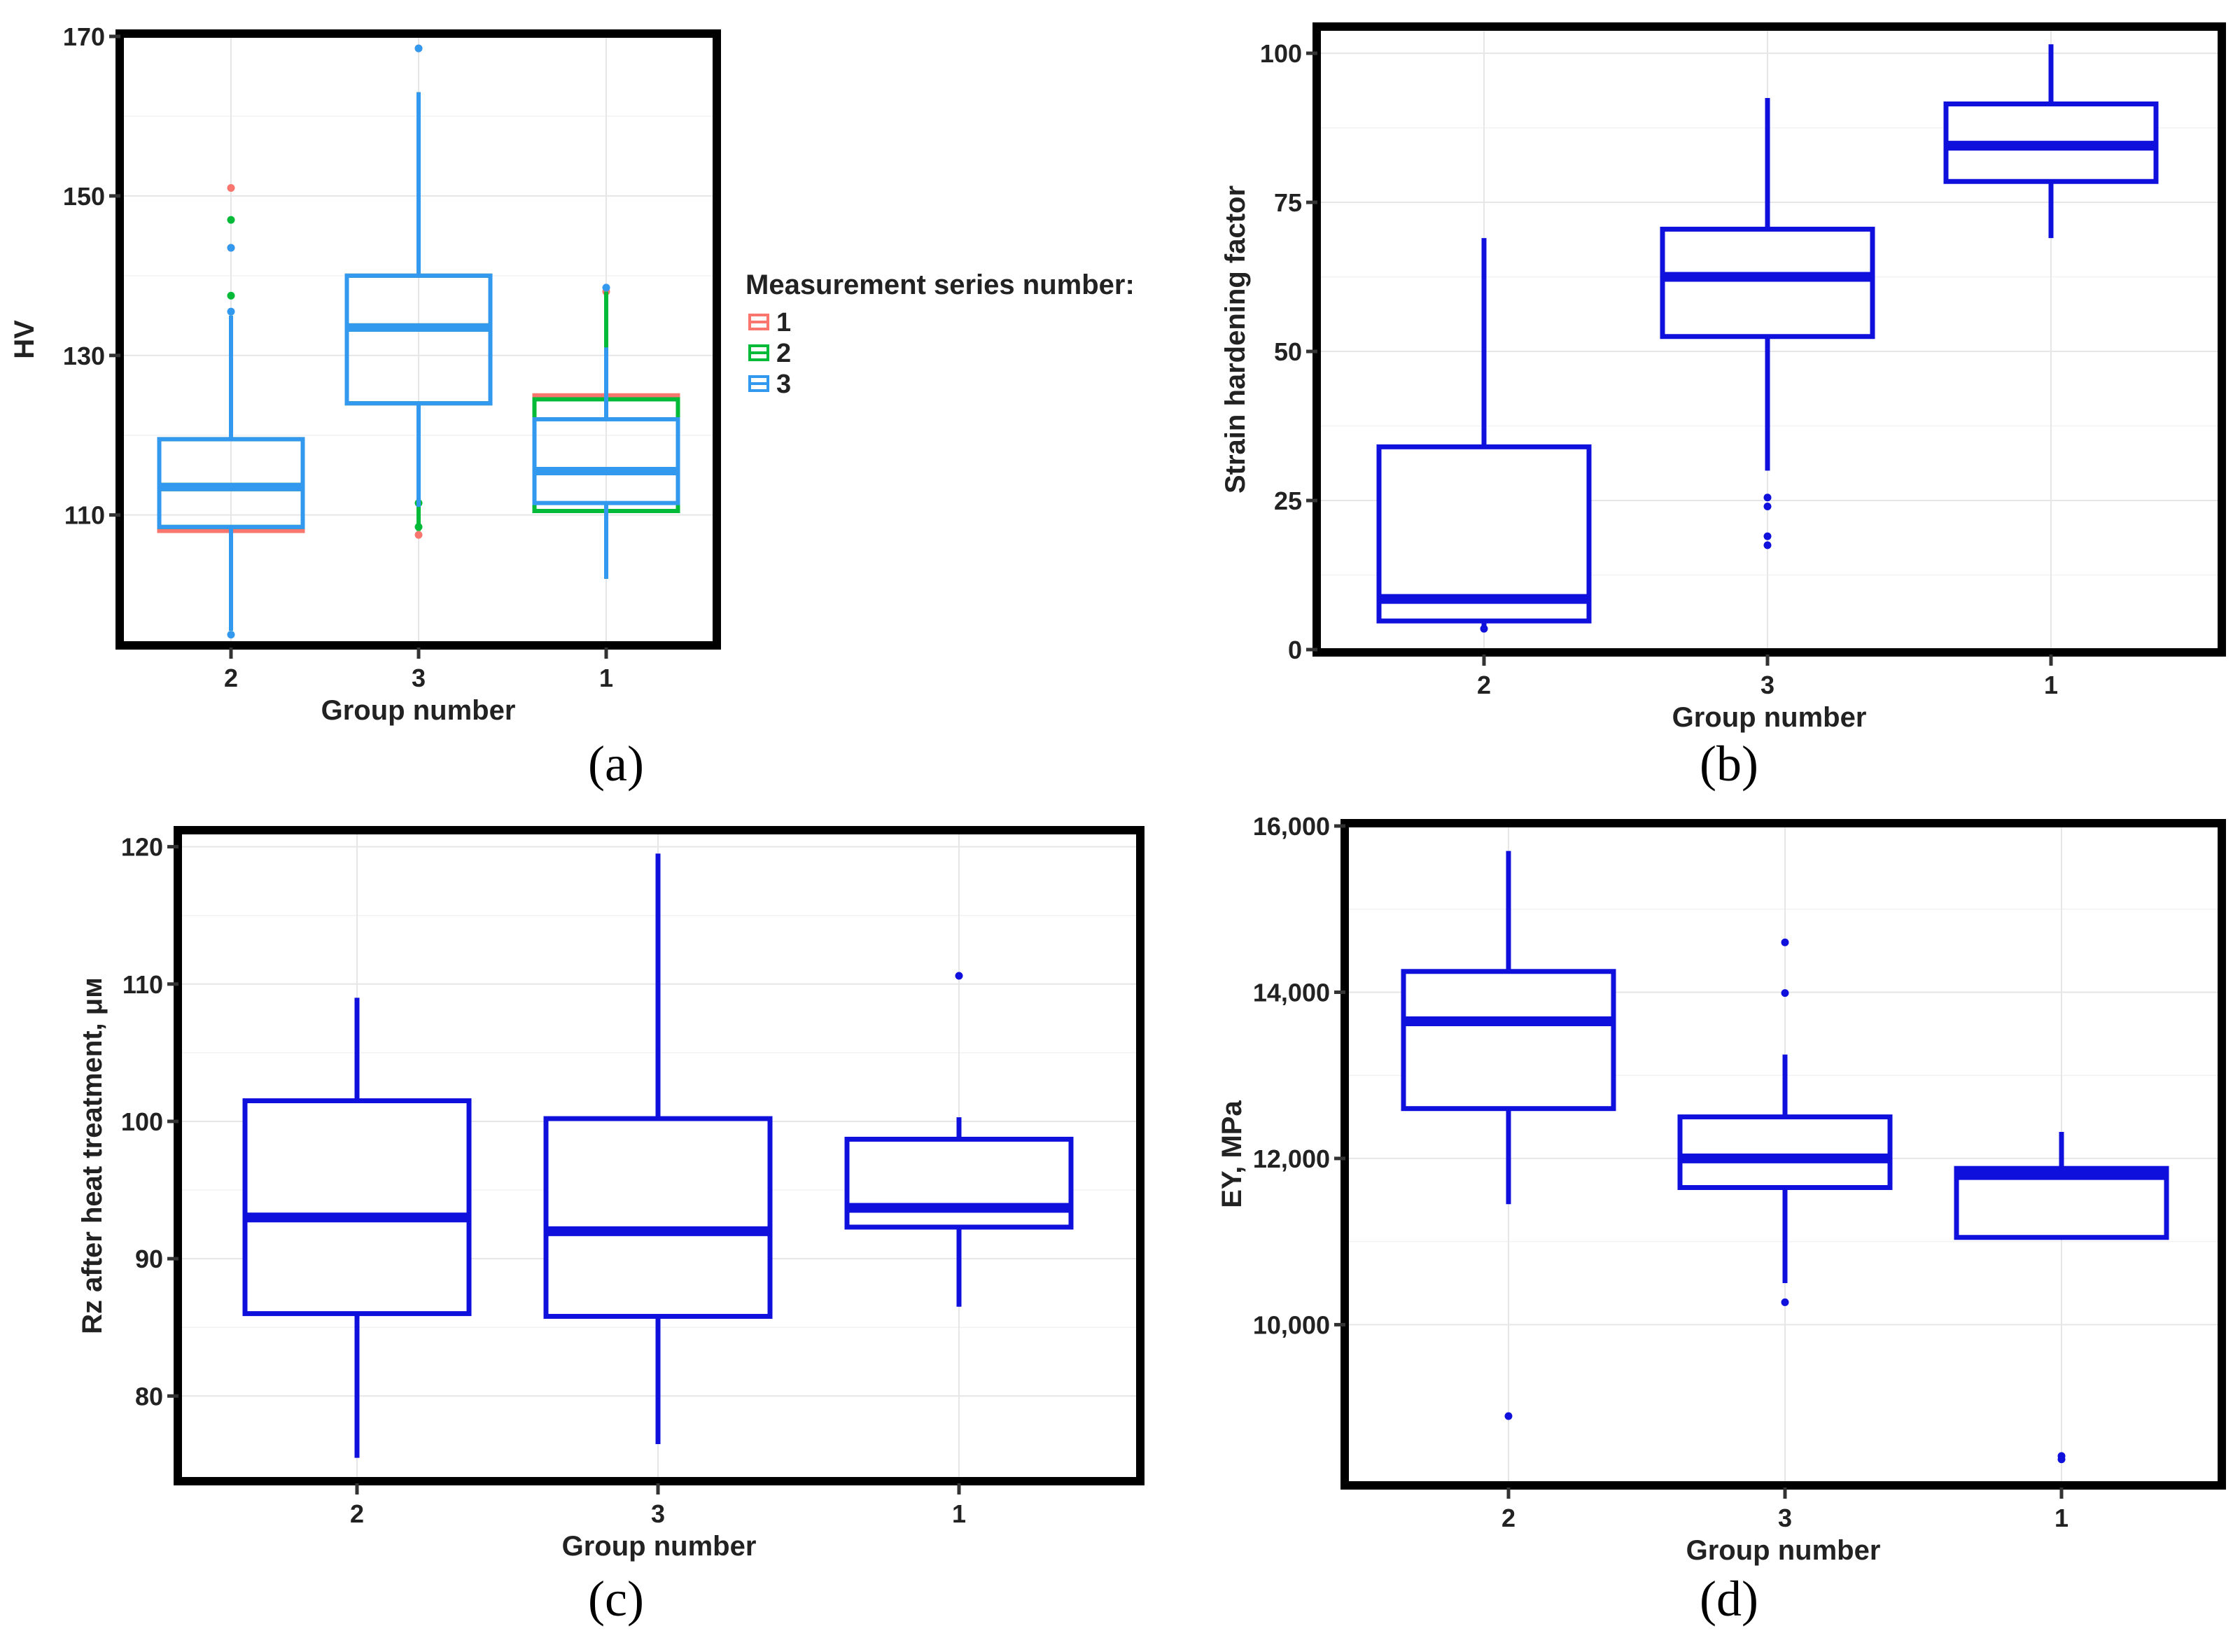  I want to click on y-tick-label: 130, so click(84, 356).